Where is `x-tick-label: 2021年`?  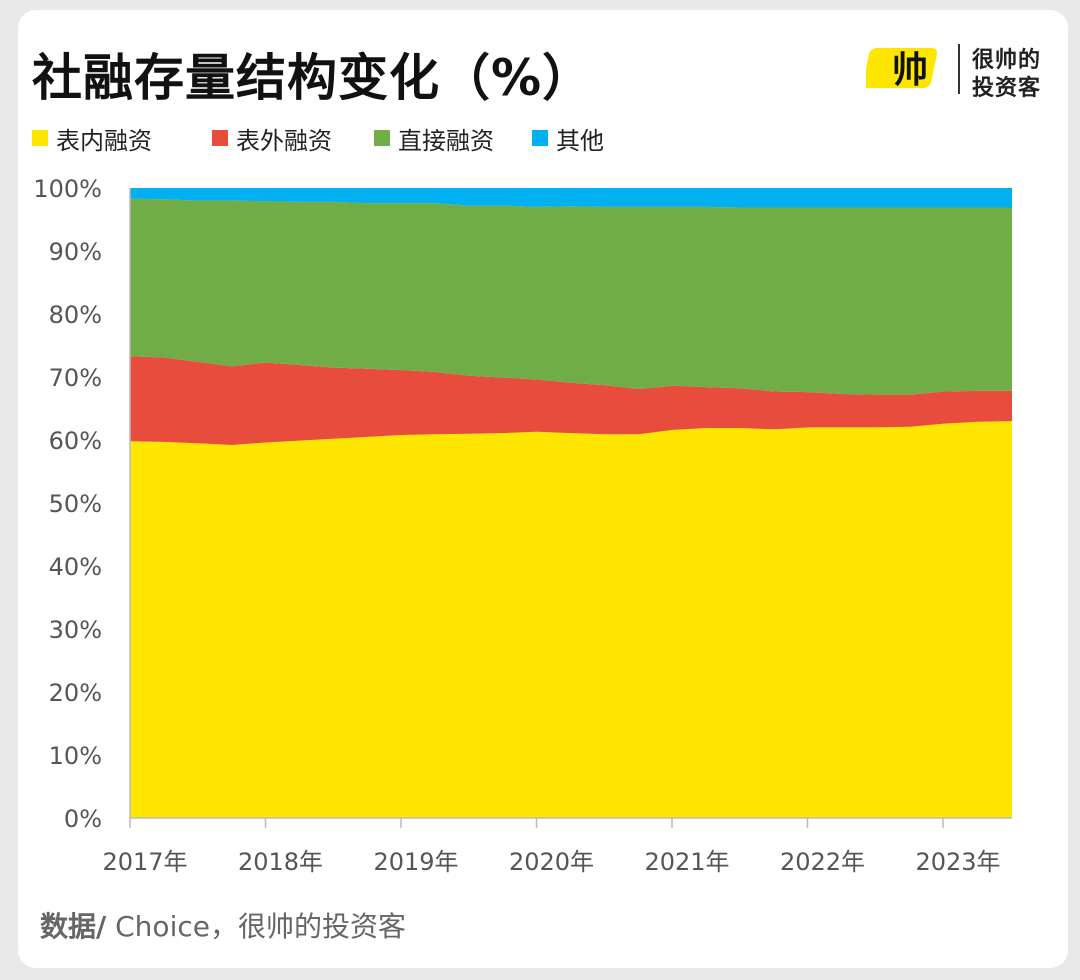 x-tick-label: 2021年 is located at coordinates (686, 862).